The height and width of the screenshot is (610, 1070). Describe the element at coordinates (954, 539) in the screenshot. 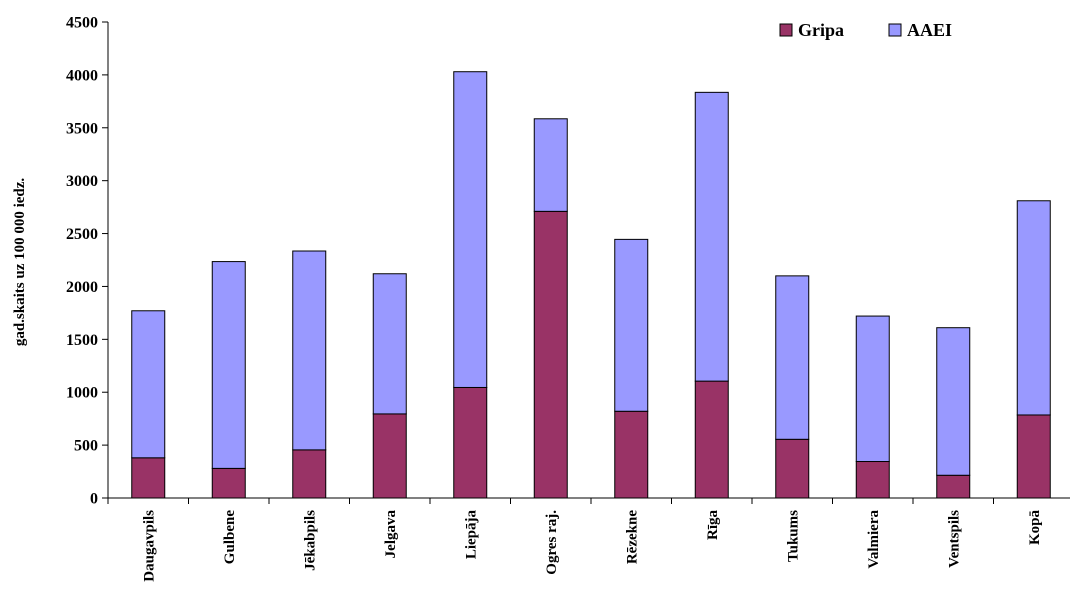

I see `x-tick-label: Ventspils` at that location.